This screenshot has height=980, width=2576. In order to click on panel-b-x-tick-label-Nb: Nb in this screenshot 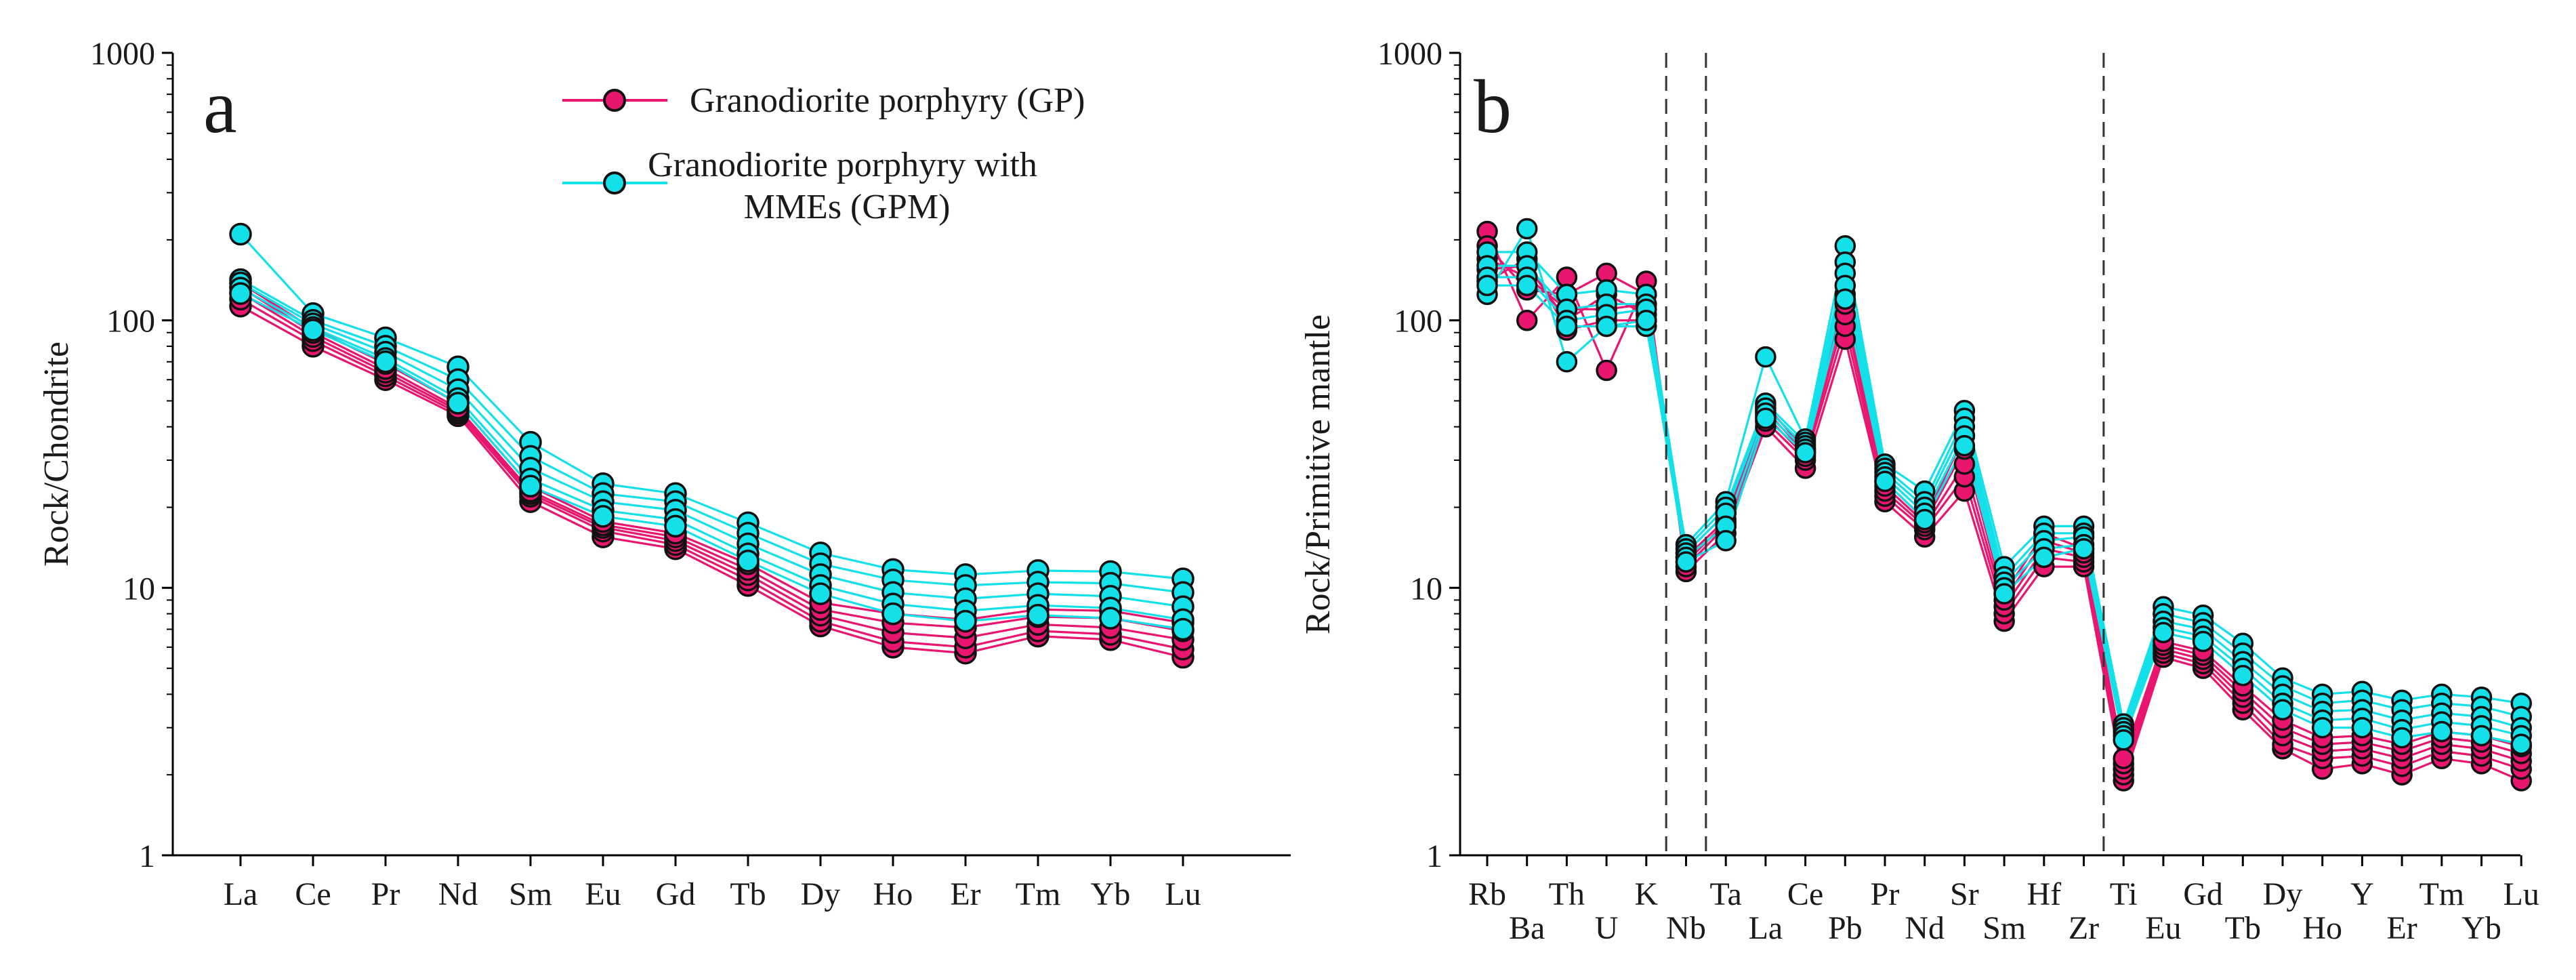, I will do `click(1686, 928)`.